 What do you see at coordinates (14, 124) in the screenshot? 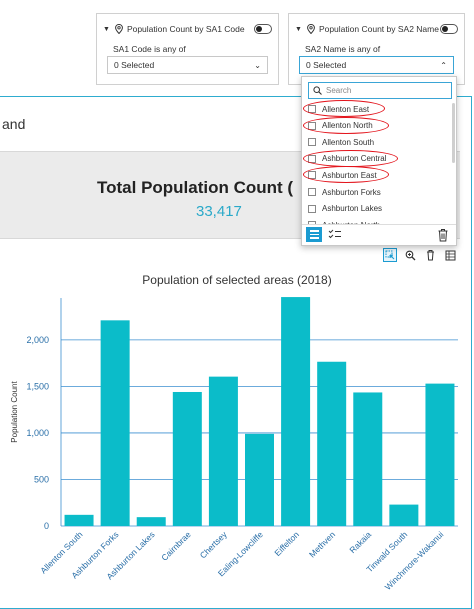
I see `partial-heading: and` at bounding box center [14, 124].